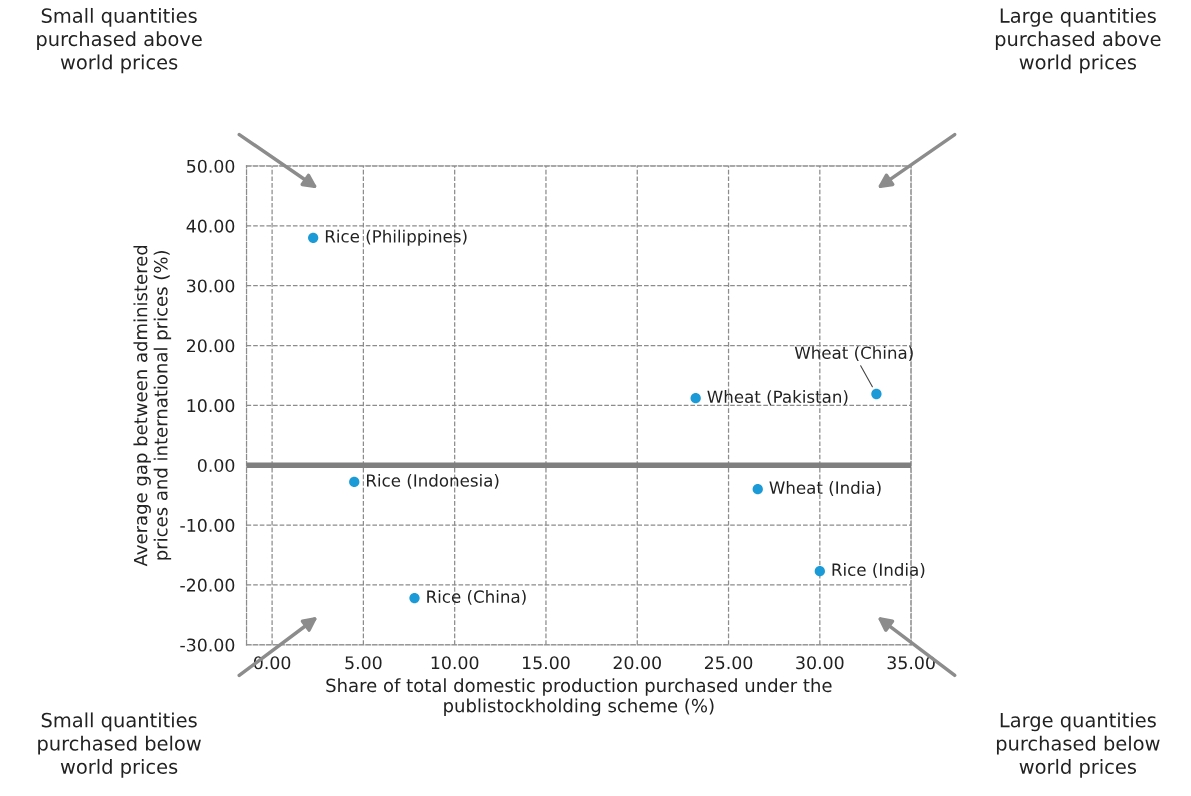 The height and width of the screenshot is (796, 1191). Describe the element at coordinates (825, 488) in the screenshot. I see `annotation: Wheat (India)` at that location.